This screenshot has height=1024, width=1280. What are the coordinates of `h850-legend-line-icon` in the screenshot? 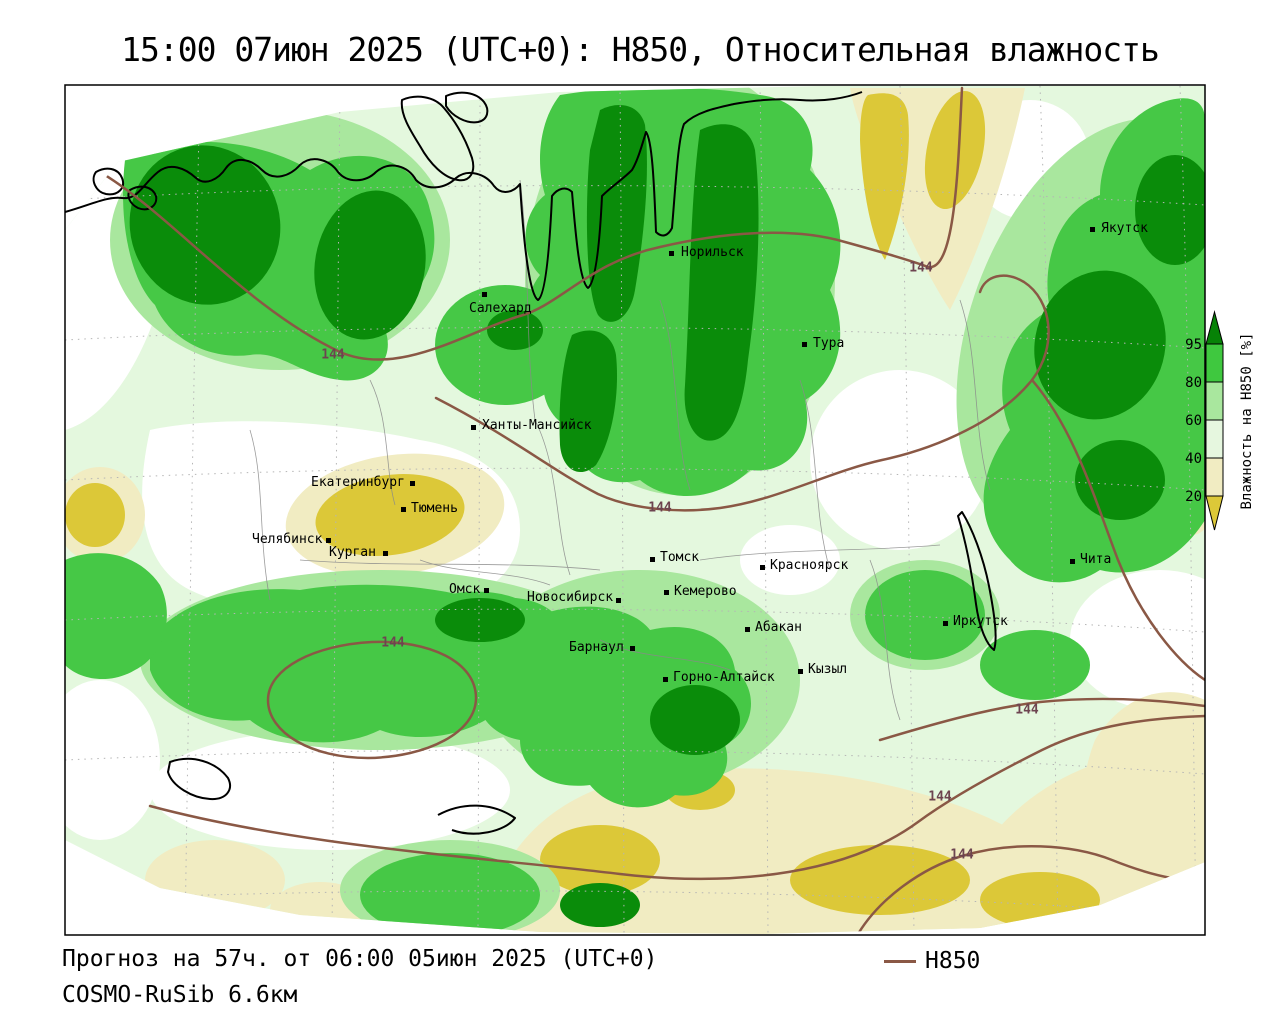 It's located at (900, 961).